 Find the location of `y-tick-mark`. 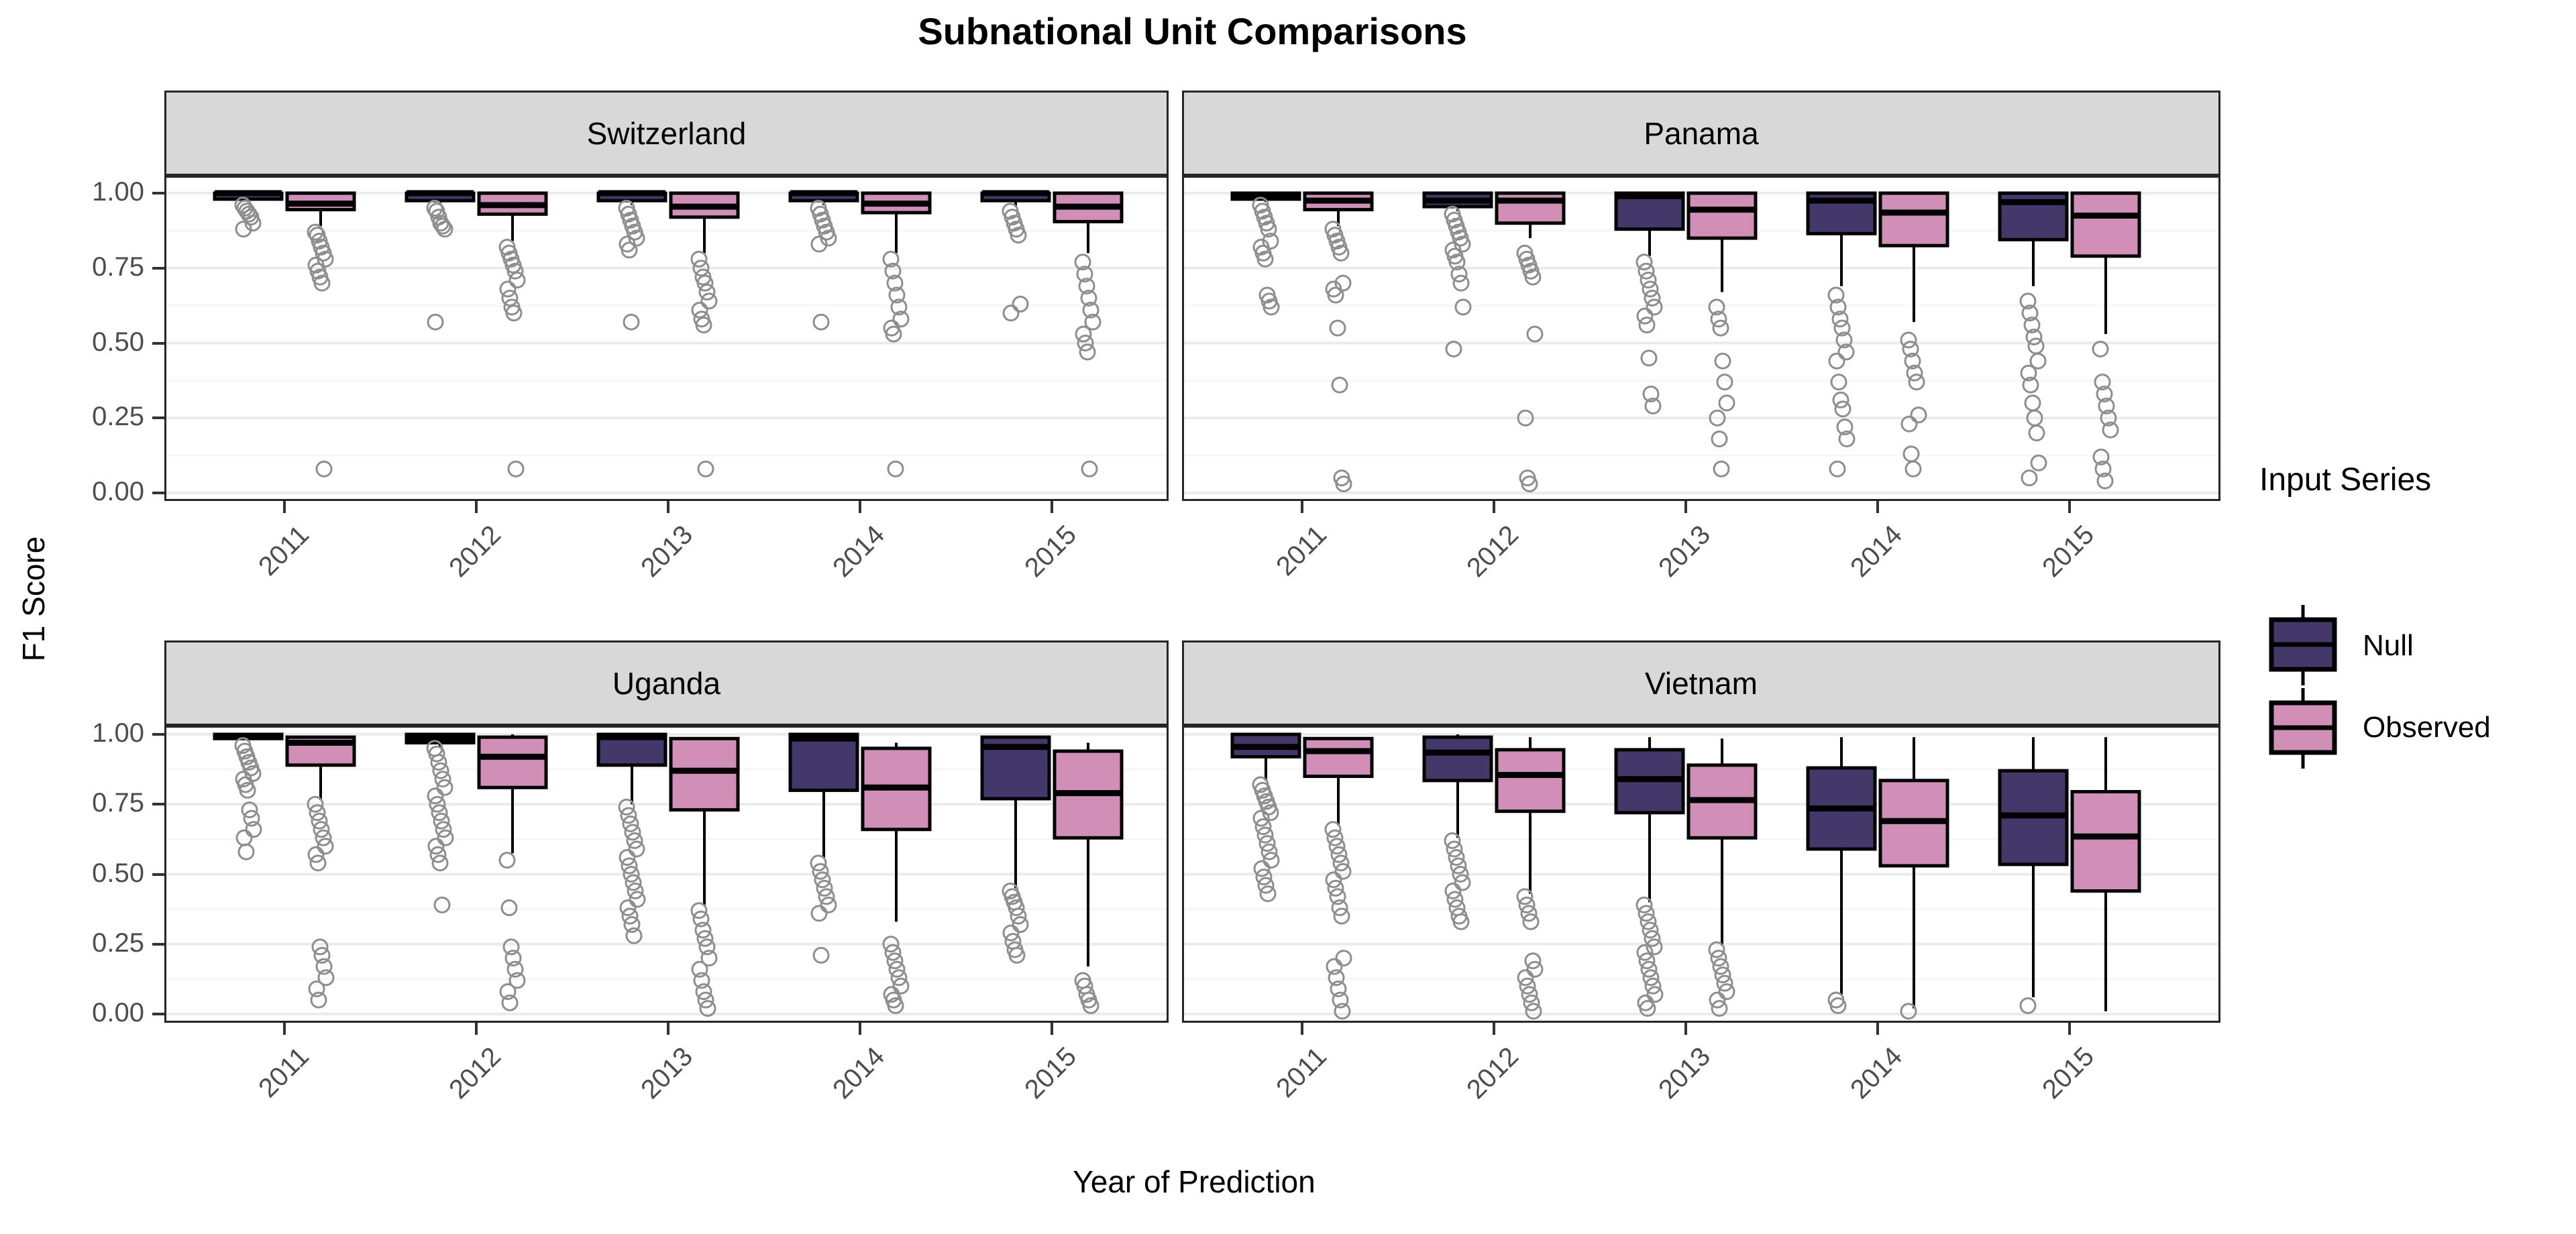

y-tick-mark is located at coordinates (158, 1014).